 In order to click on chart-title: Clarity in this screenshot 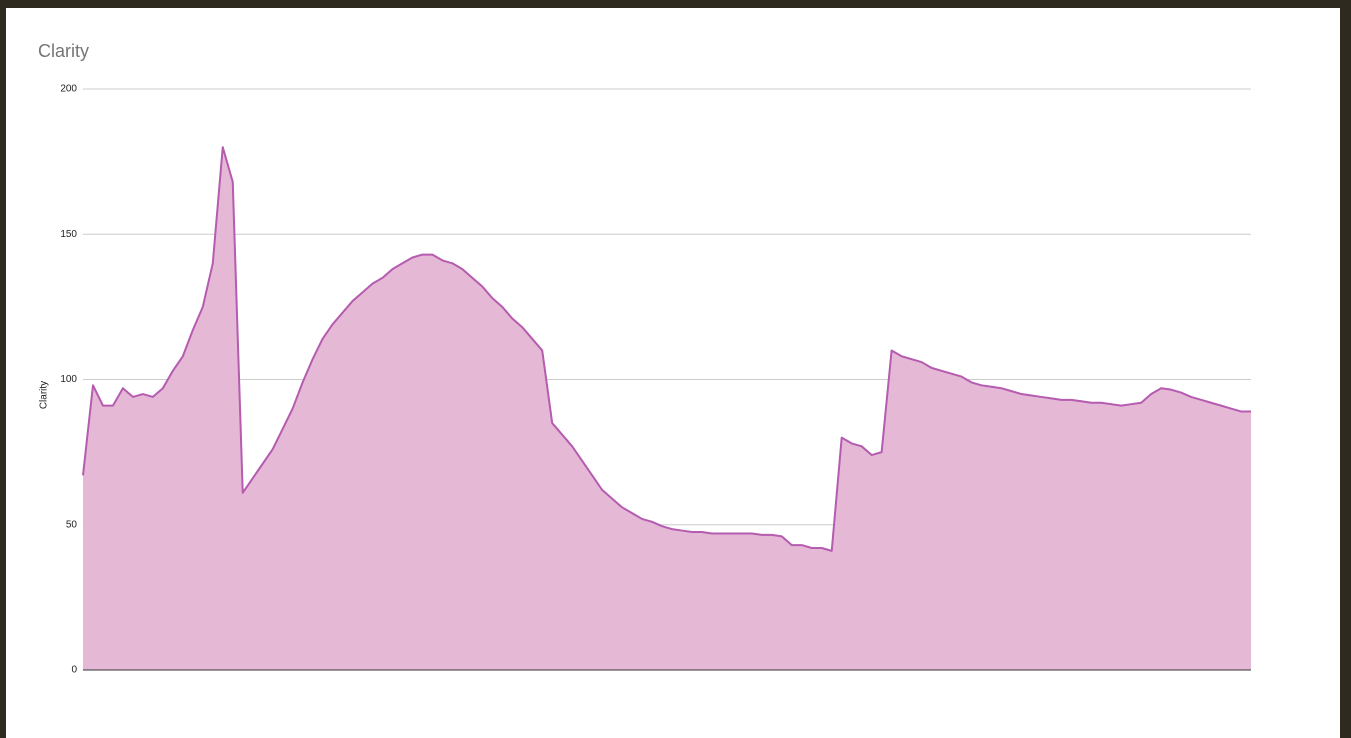, I will do `click(63, 51)`.